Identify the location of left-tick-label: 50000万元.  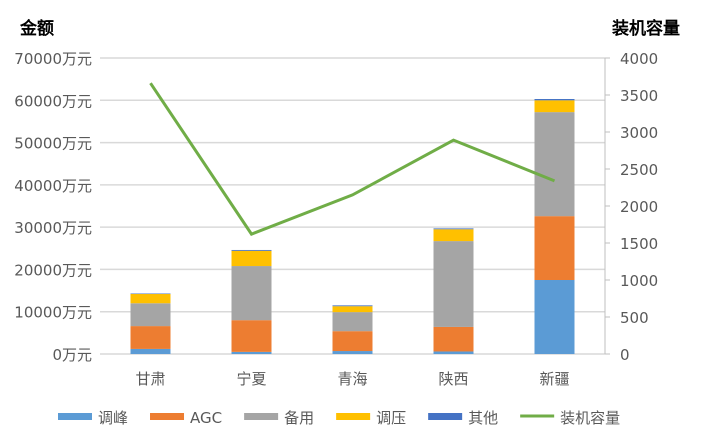
(53, 144).